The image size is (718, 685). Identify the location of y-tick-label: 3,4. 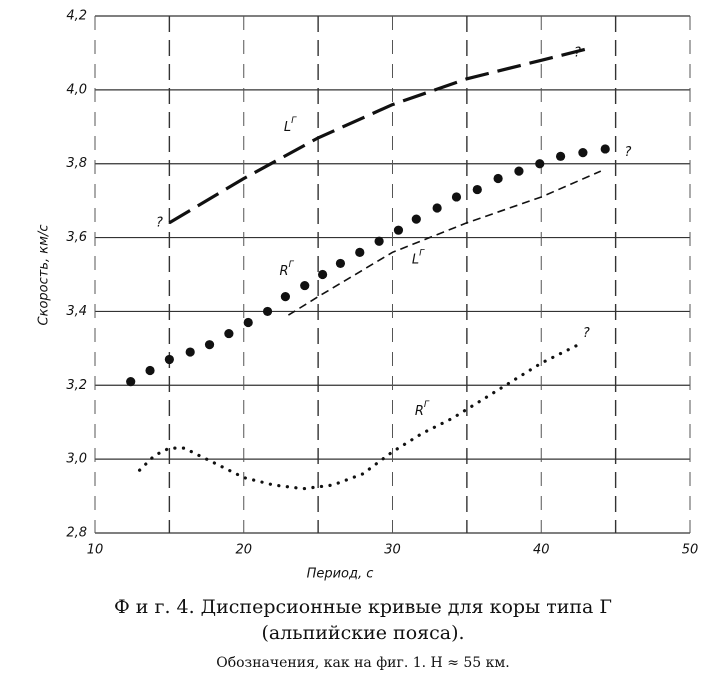
(76, 311).